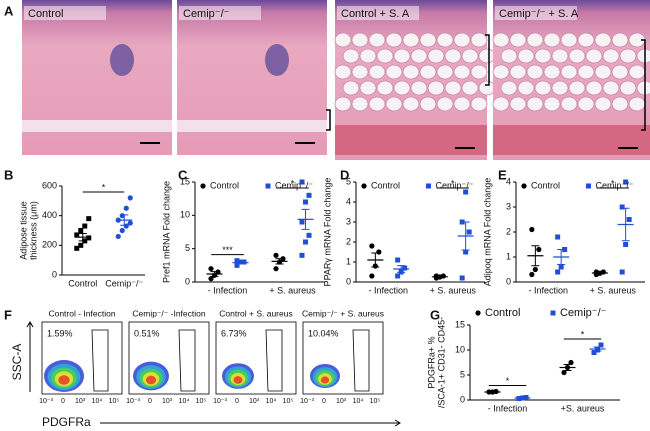 The image size is (650, 431). Describe the element at coordinates (571, 140) in the screenshot. I see `muscle` at that location.